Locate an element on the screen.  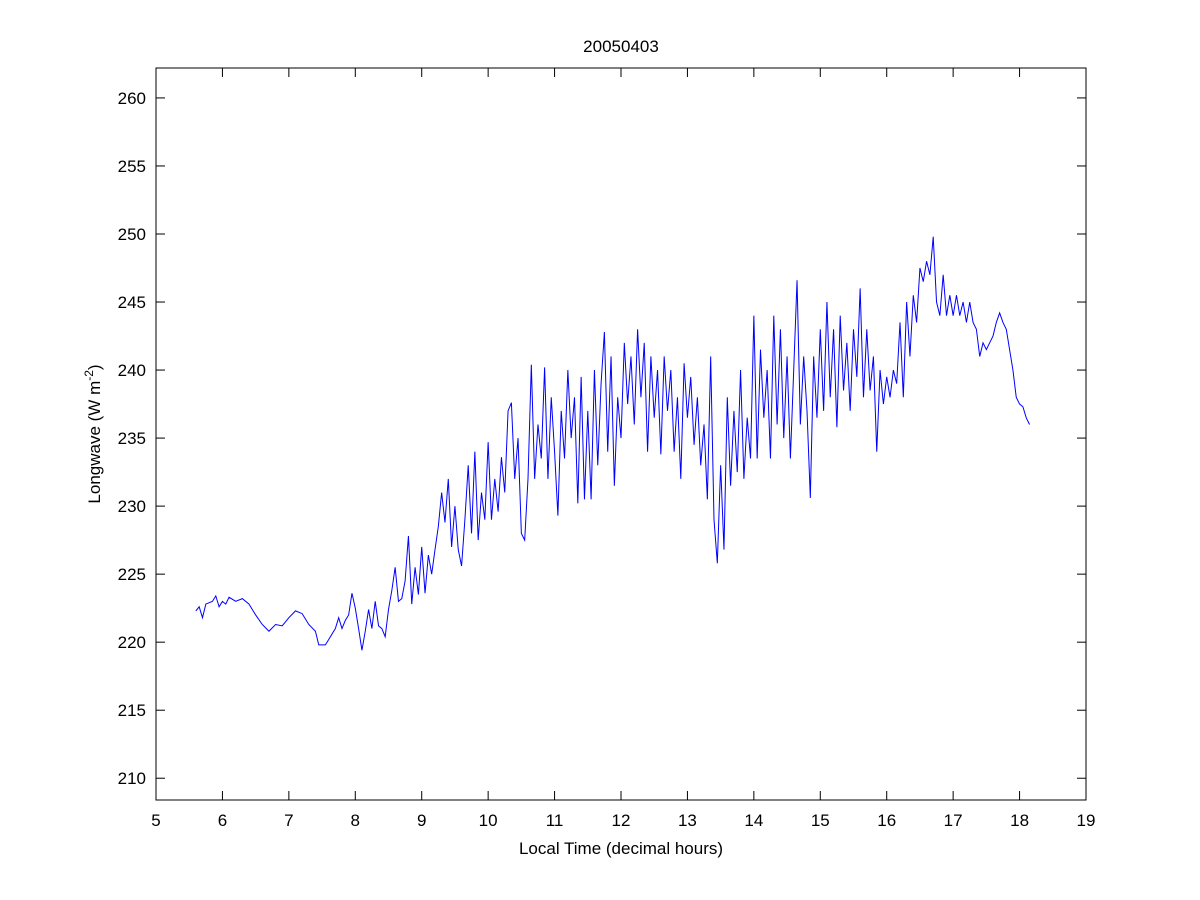
chart-title: 20050403 is located at coordinates (621, 46).